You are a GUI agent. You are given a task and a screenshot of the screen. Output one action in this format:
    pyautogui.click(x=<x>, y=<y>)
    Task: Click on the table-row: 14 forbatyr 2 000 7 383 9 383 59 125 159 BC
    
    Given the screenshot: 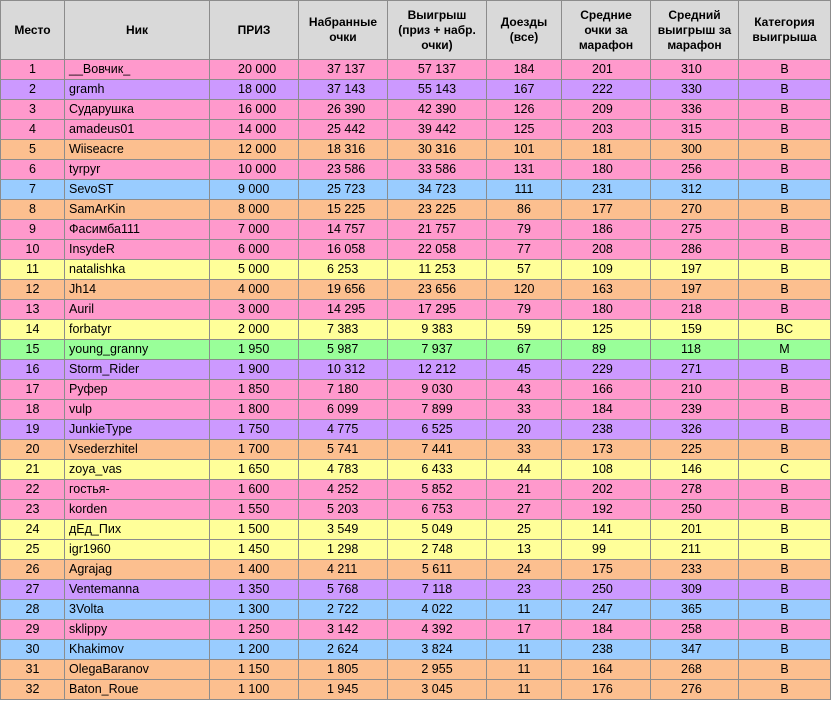 What is the action you would take?
    pyautogui.click(x=415, y=329)
    